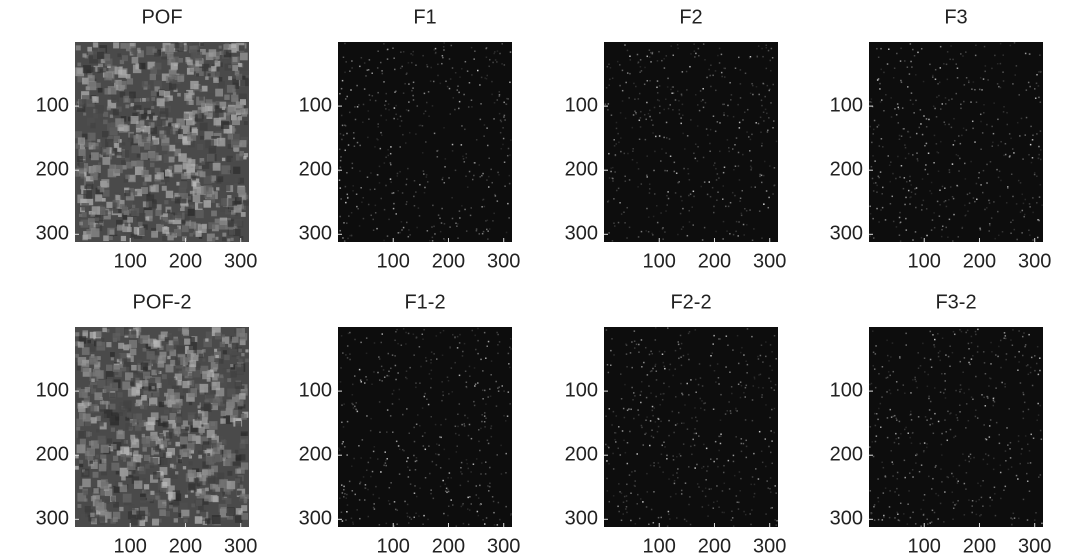  I want to click on y-tick-label: 200, so click(52, 454).